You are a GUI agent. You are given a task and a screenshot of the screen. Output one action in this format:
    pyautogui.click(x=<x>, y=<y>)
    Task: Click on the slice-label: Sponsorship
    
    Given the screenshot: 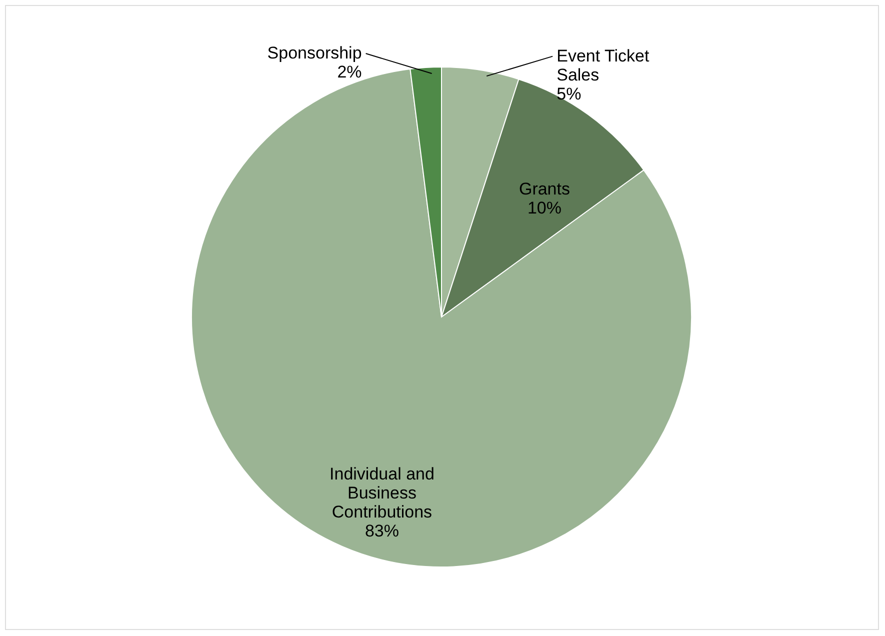 What is the action you would take?
    pyautogui.click(x=314, y=53)
    